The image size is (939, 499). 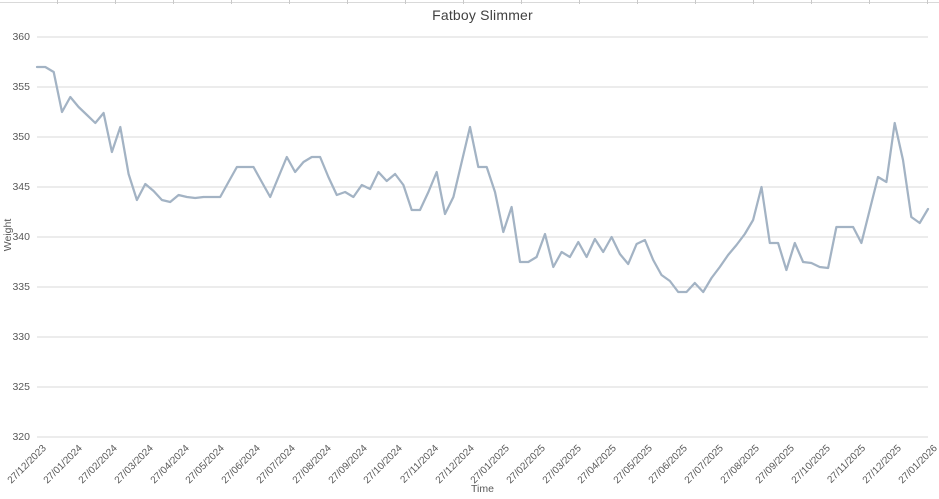 What do you see at coordinates (21, 437) in the screenshot?
I see `y-tick-label: 320` at bounding box center [21, 437].